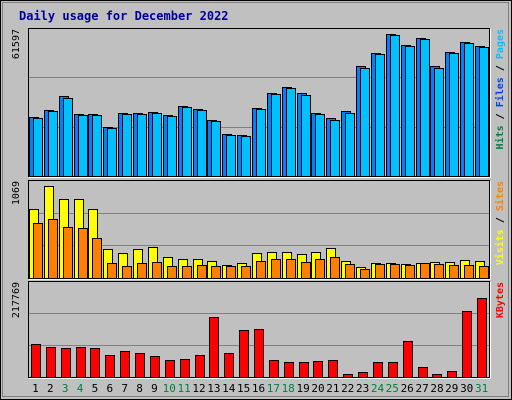 The image size is (512, 400). Describe the element at coordinates (273, 388) in the screenshot. I see `x-tick-label: 17` at that location.